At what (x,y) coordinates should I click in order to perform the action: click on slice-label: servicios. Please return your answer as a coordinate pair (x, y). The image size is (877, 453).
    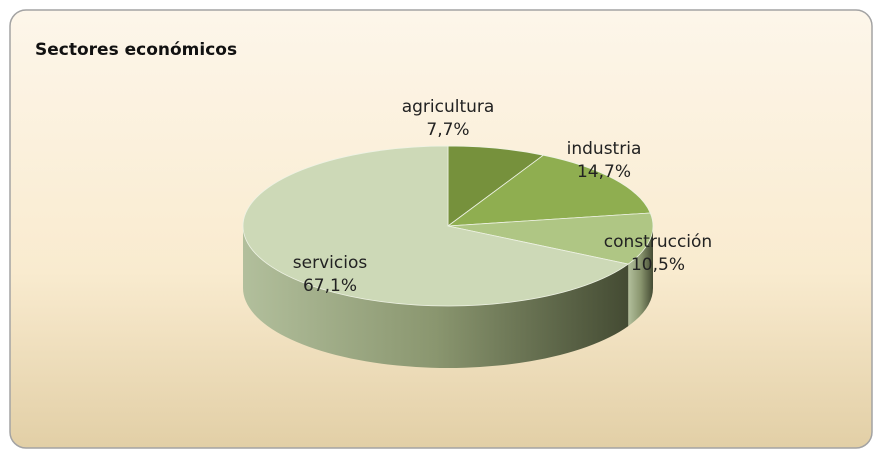
    Looking at the image, I should click on (330, 263).